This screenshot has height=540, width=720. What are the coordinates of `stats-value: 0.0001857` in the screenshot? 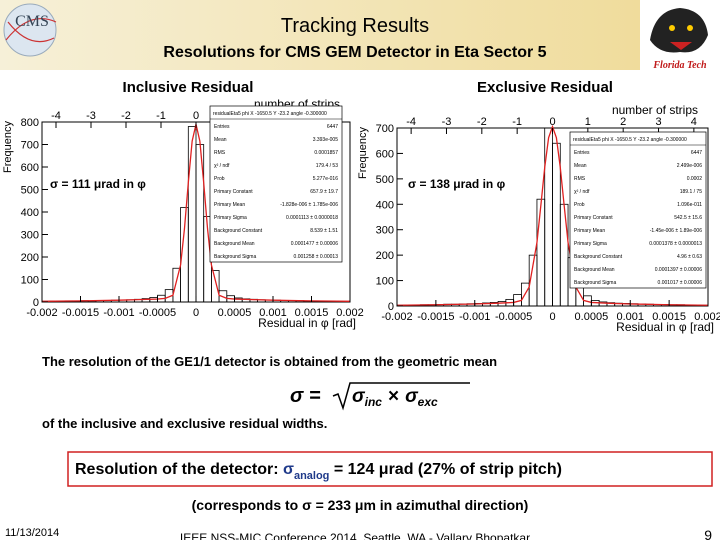 It's located at (326, 153).